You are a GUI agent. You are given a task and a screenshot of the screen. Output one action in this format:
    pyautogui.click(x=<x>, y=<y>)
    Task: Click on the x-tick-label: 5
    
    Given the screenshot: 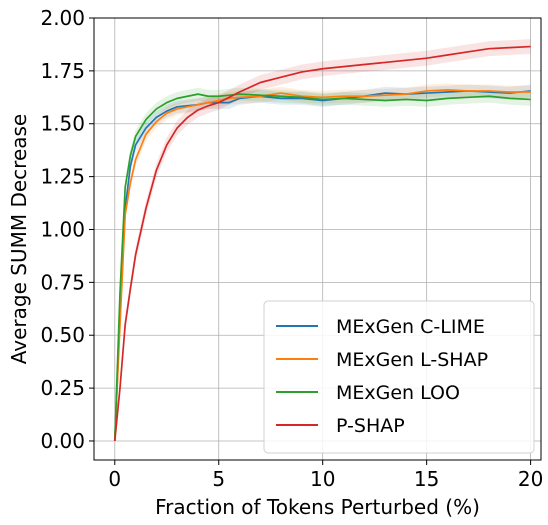 What is the action you would take?
    pyautogui.click(x=218, y=479)
    